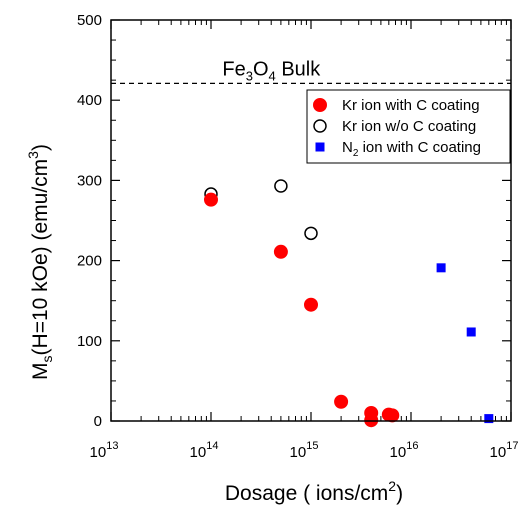 The width and height of the screenshot is (532, 508). I want to click on x-tick-label: 1014, so click(204, 450).